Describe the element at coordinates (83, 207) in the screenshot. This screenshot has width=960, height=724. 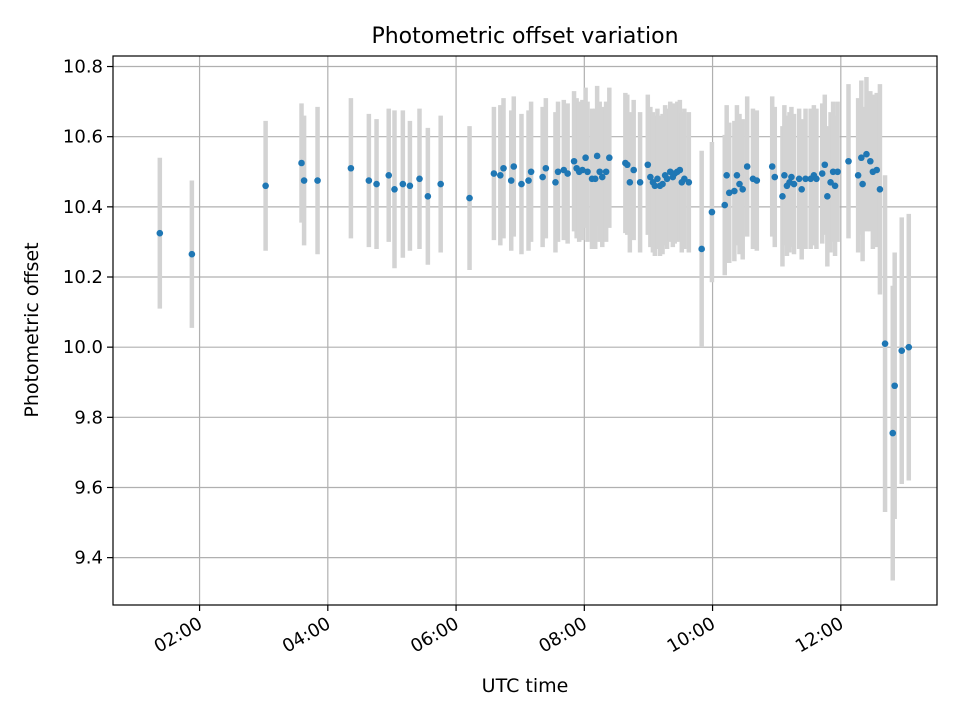
I see `y-tick-label: 10.4` at that location.